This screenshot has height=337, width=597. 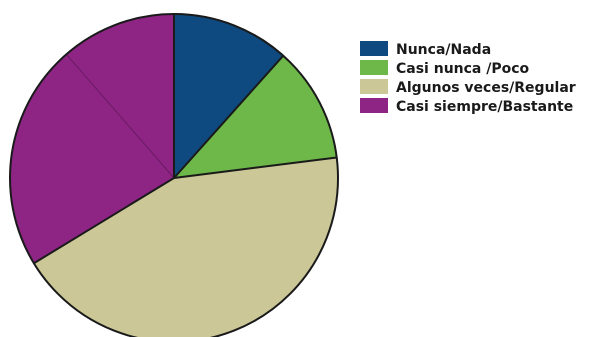 I want to click on legend-swatch-nunca-nada, so click(x=374, y=48).